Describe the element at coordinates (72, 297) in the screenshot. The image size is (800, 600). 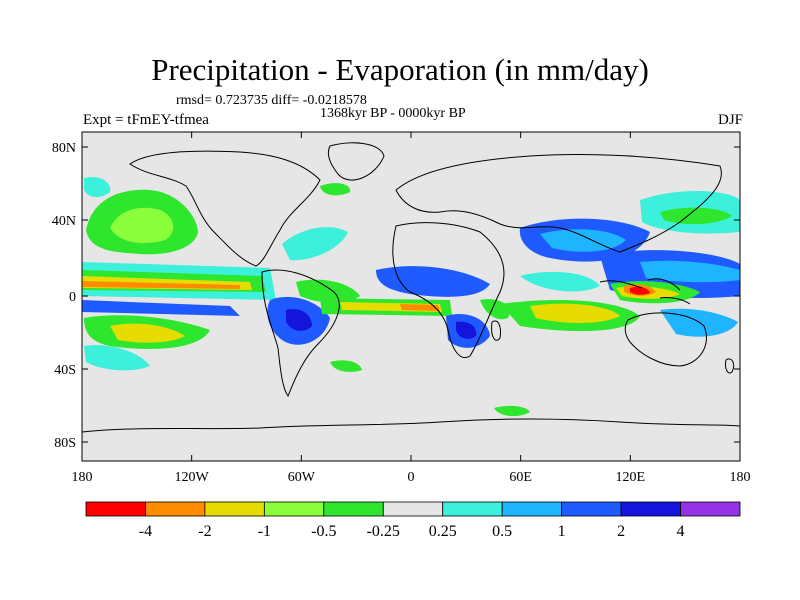
I see `lat-tick-label: 0` at that location.